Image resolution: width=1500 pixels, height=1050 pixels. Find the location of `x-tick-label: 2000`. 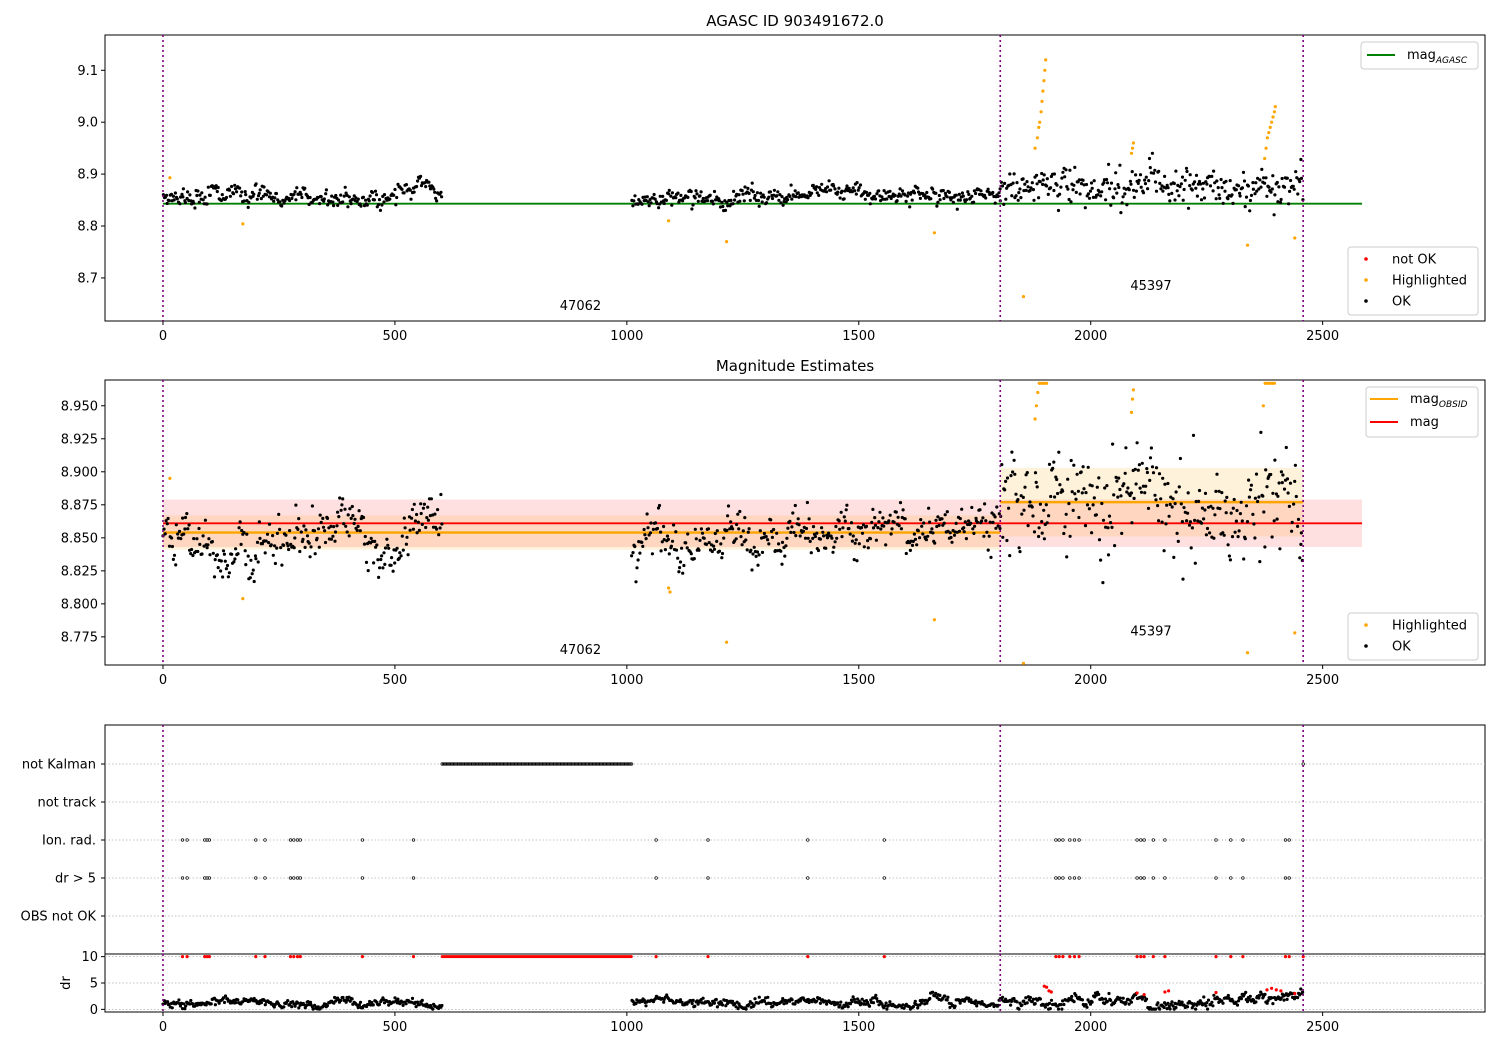

x-tick-label: 2000 is located at coordinates (1090, 336).